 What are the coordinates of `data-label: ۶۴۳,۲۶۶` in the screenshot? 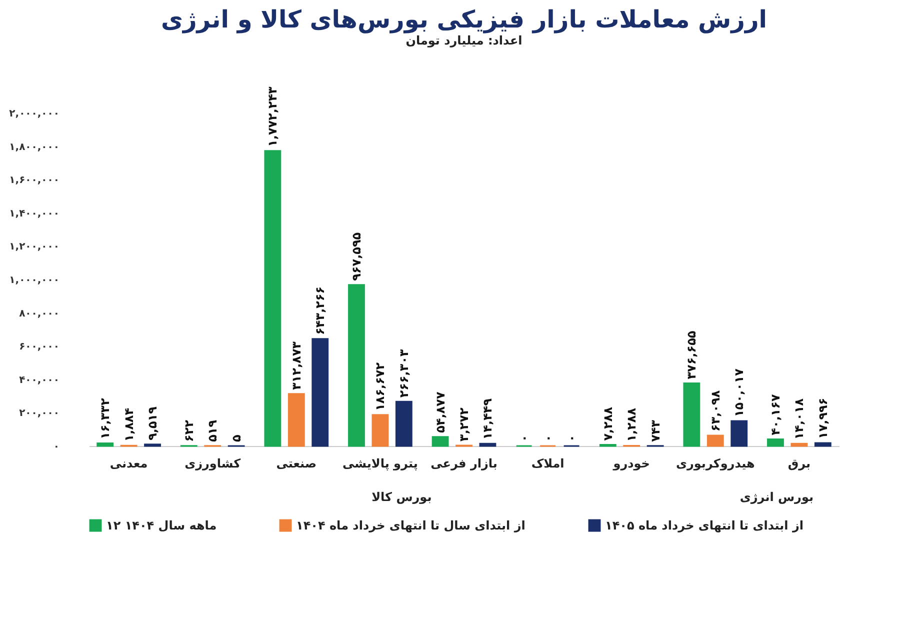 It's located at (320, 310).